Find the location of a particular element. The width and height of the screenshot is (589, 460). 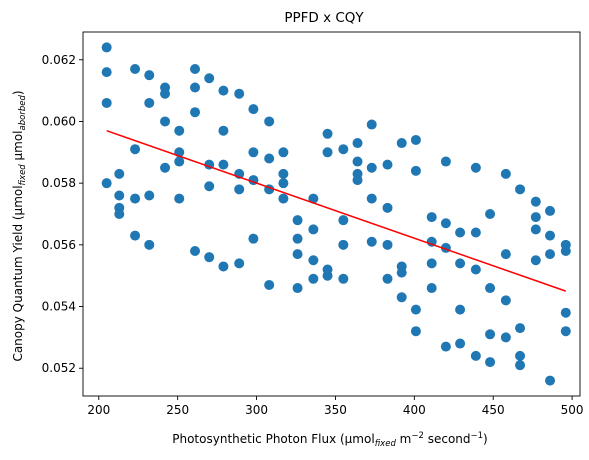

axis-title-part-3: aborbed is located at coordinates (23, 113).